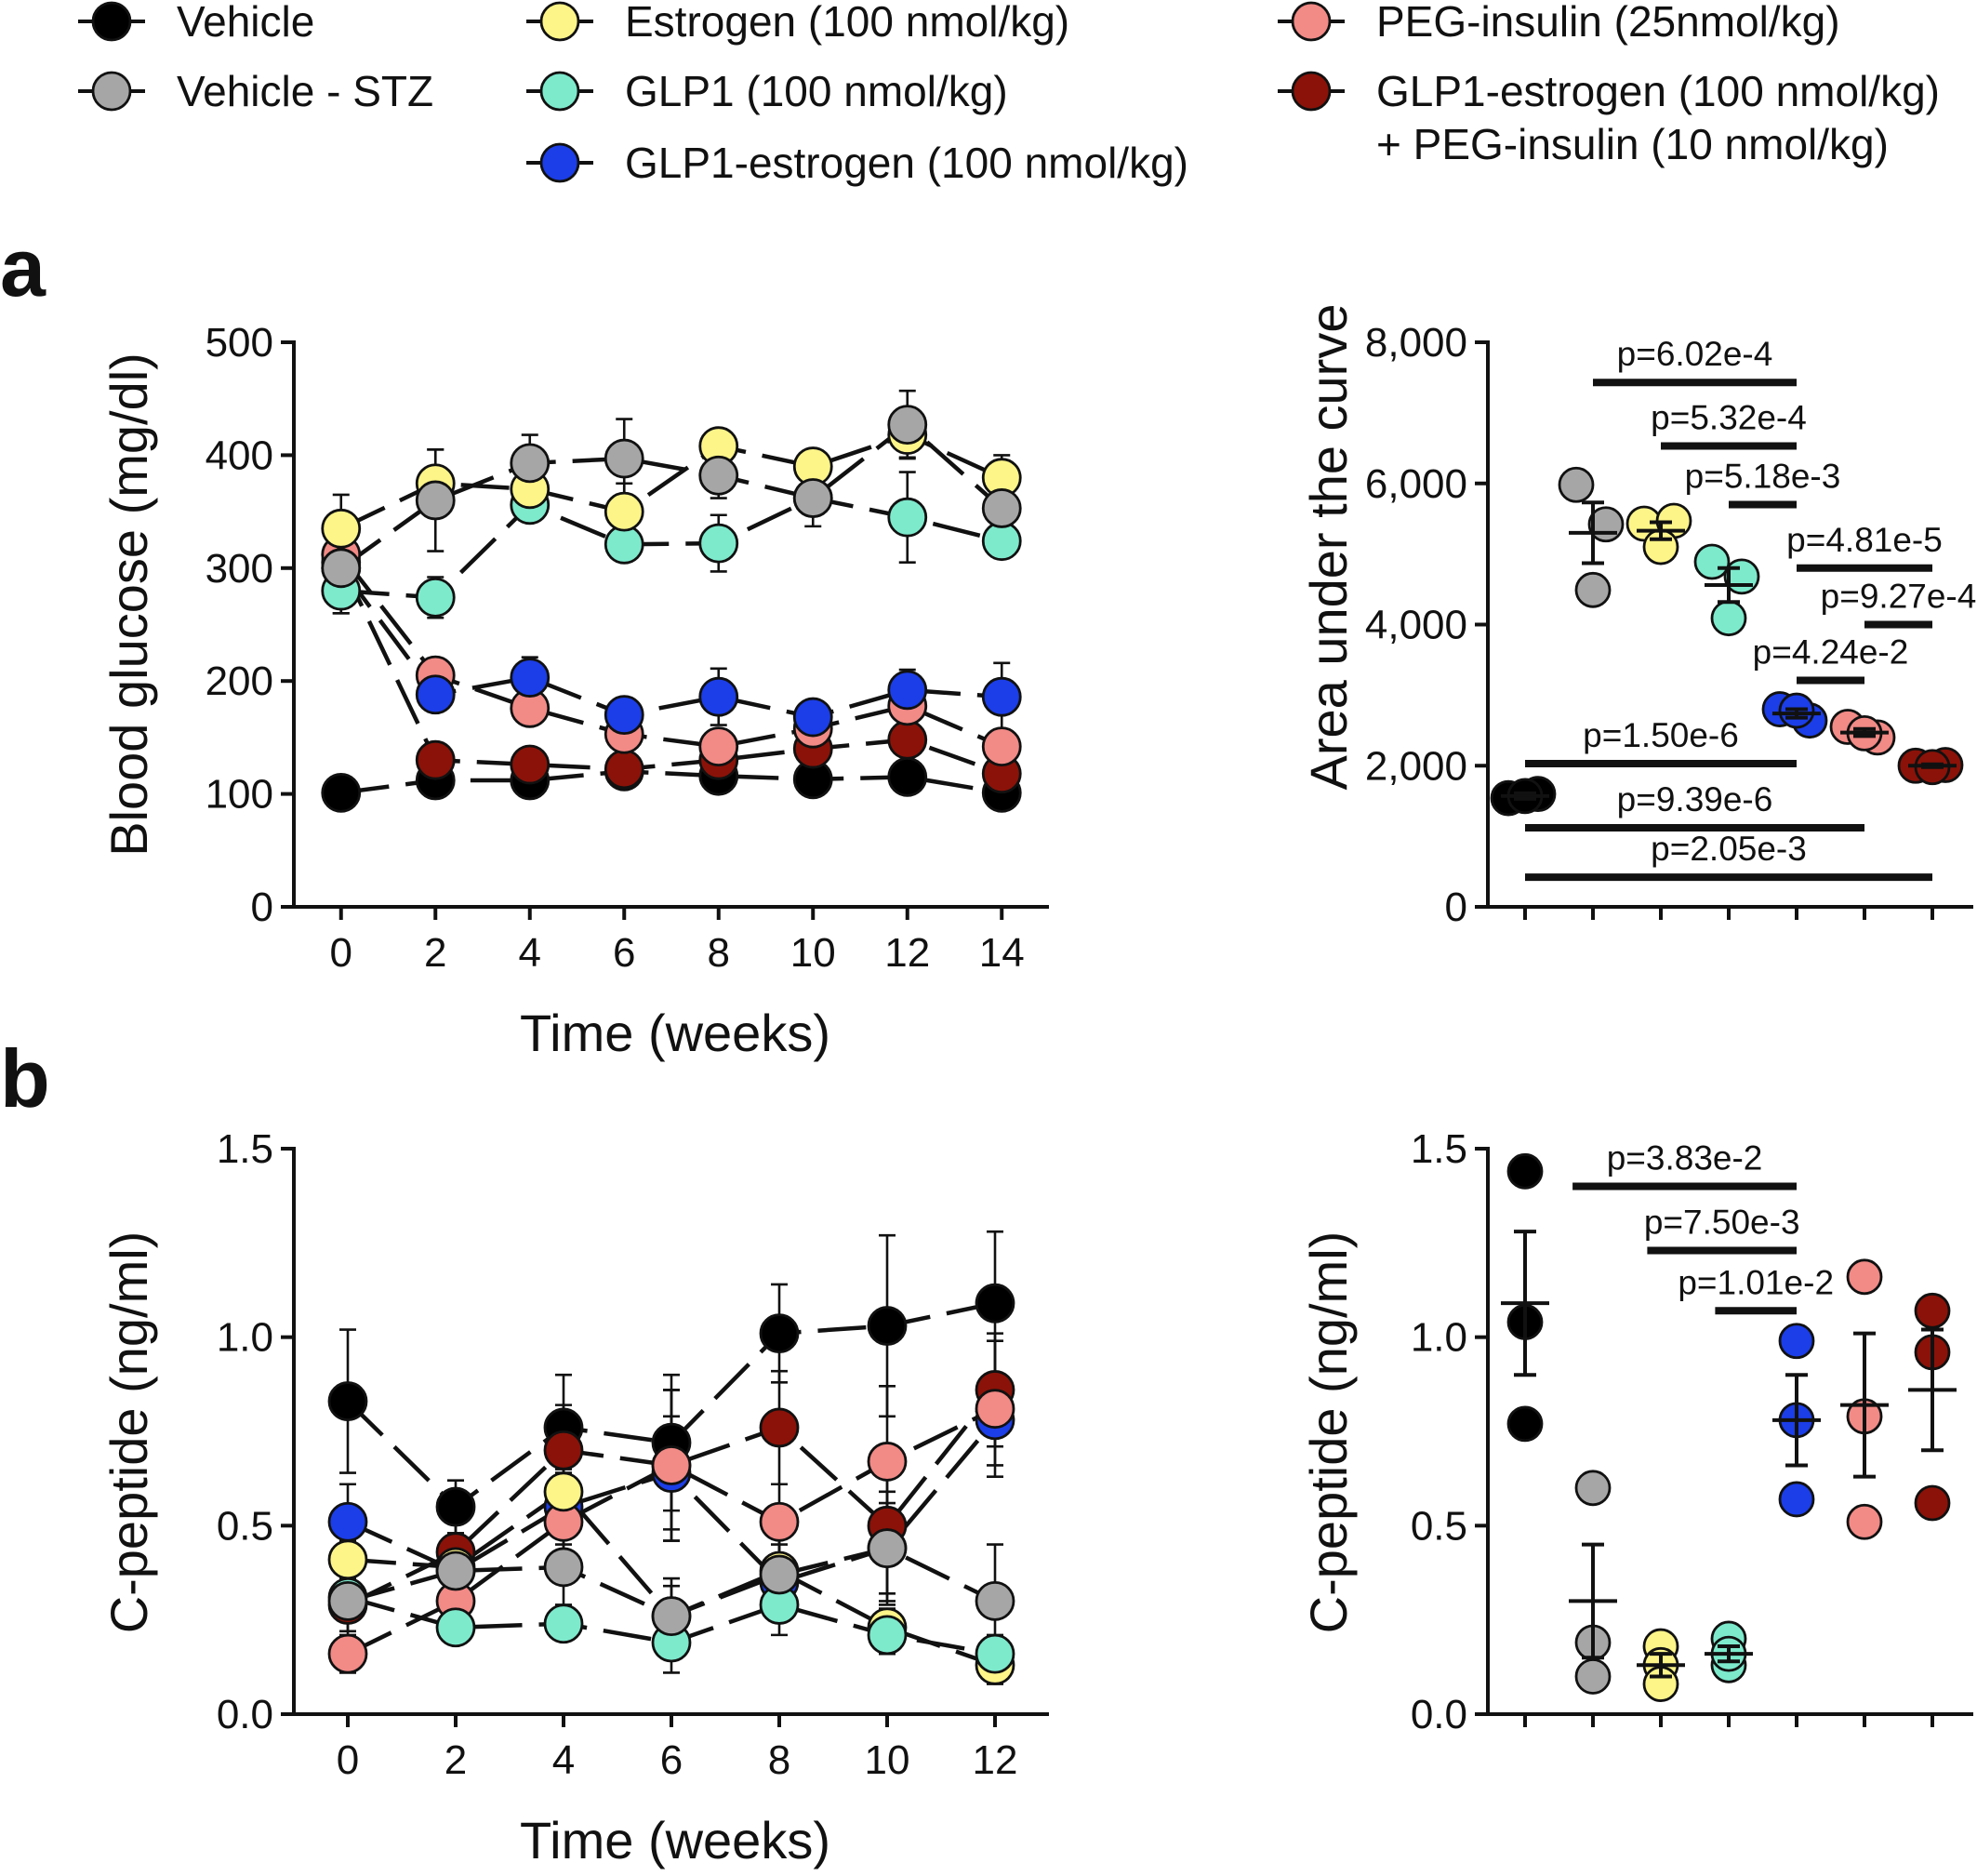  Describe the element at coordinates (1311, 22) in the screenshot. I see `legend-marker-peg_insulin` at that location.